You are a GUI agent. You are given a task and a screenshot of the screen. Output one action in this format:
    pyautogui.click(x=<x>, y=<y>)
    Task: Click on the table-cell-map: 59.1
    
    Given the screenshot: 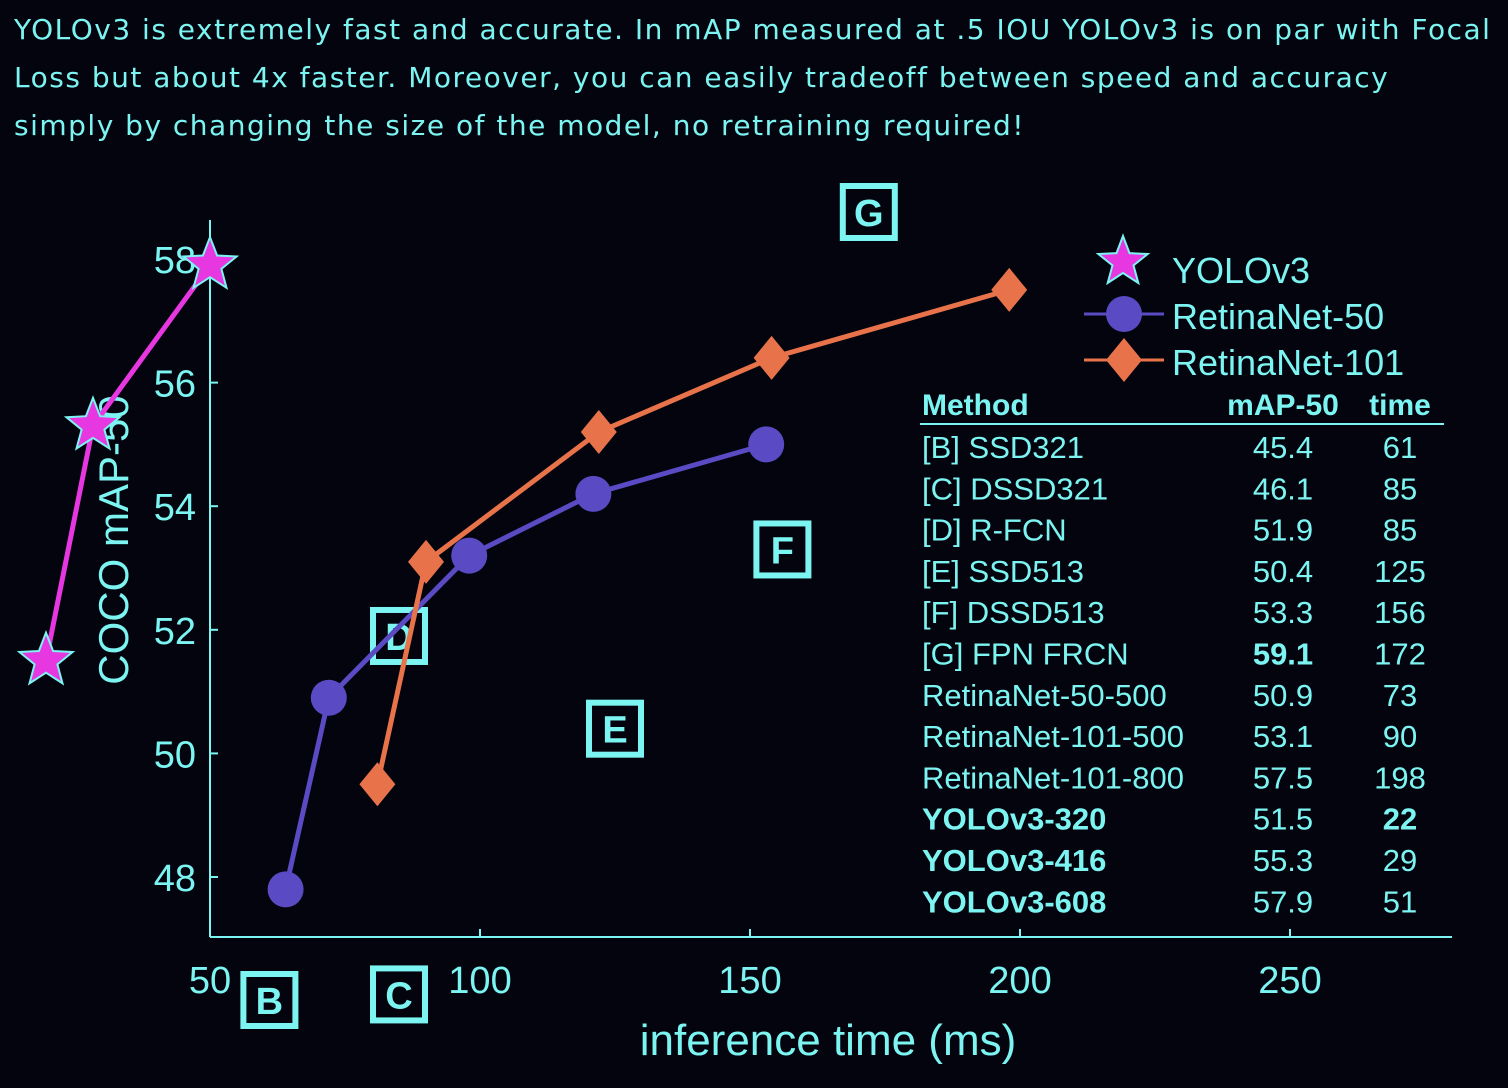 What is the action you would take?
    pyautogui.click(x=1283, y=654)
    